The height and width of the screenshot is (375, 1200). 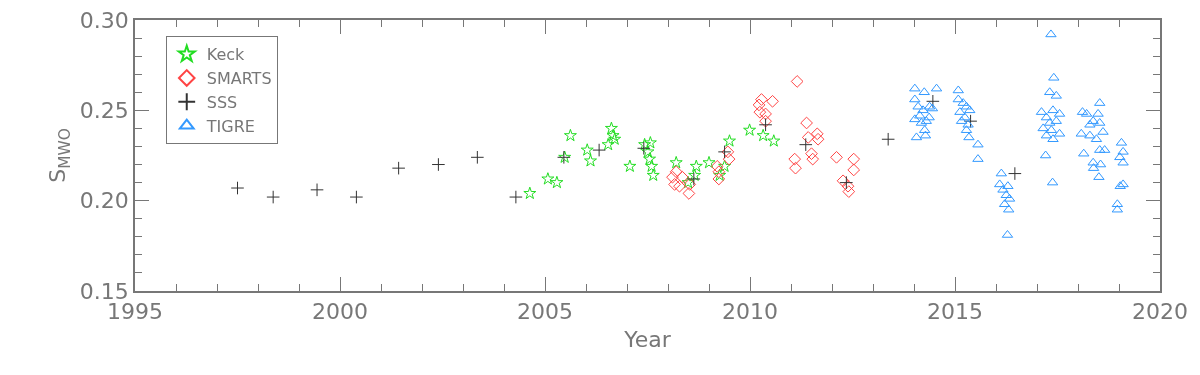 I want to click on y-tick-label: 0.25, so click(x=104, y=111).